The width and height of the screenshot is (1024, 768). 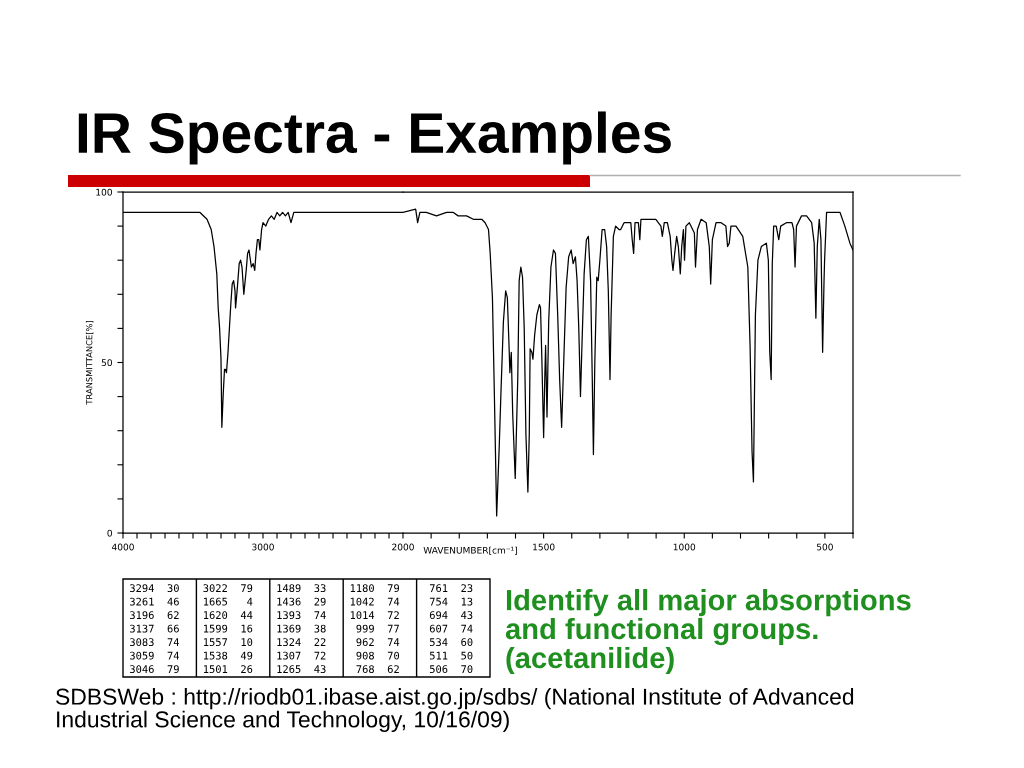 I want to click on text: 694 43, so click(x=451, y=615).